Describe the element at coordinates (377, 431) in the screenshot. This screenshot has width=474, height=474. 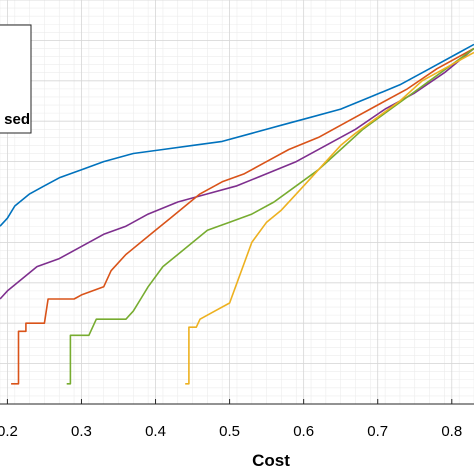
I see `x-tick-label: 0.7` at that location.